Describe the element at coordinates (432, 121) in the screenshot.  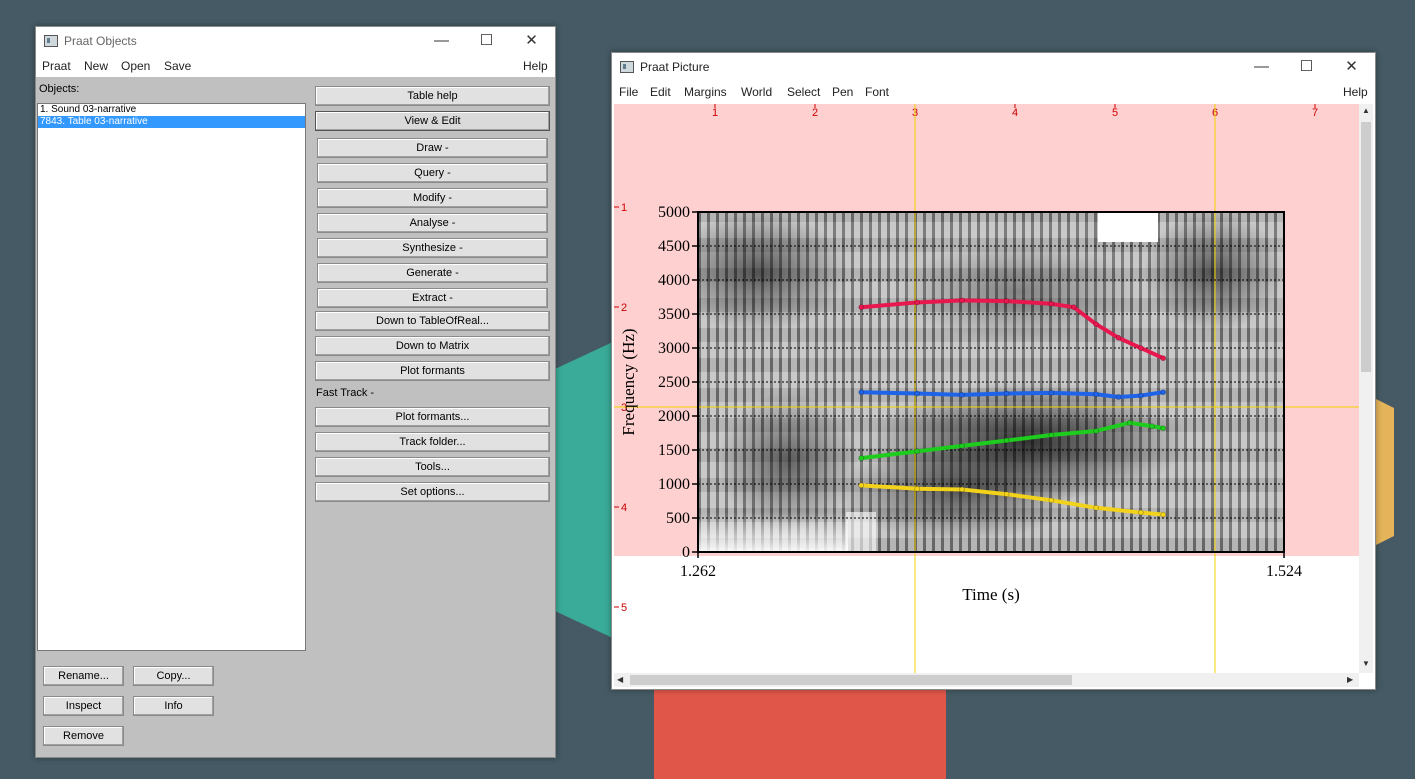
I see `view-edit-button: View & Edit` at that location.